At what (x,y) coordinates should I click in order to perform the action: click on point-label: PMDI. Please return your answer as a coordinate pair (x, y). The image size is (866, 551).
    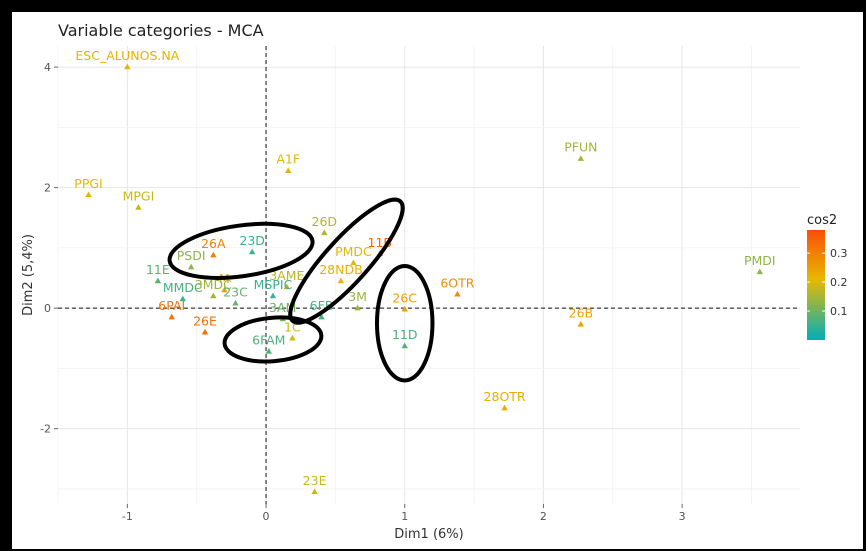
    Looking at the image, I should click on (760, 260).